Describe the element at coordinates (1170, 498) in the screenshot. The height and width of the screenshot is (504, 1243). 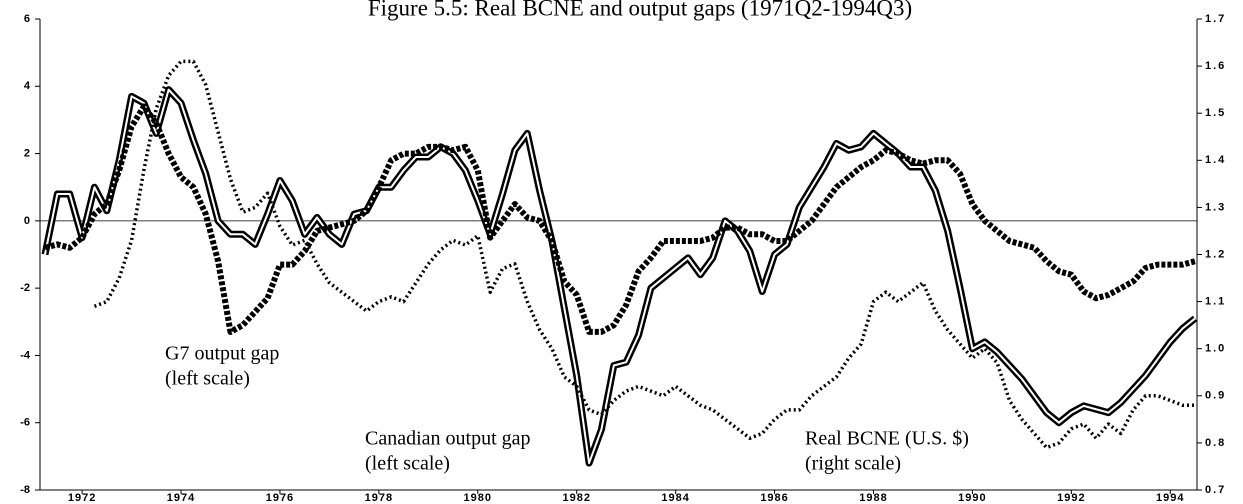
I see `x-tick-label: 1994` at that location.